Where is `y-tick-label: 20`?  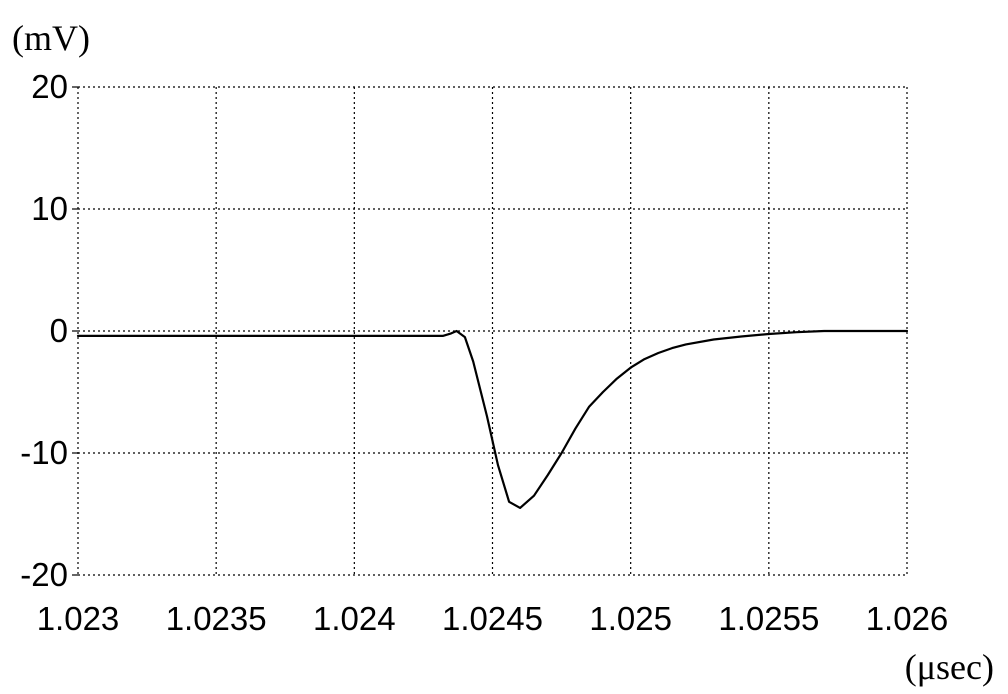 y-tick-label: 20 is located at coordinates (49, 86).